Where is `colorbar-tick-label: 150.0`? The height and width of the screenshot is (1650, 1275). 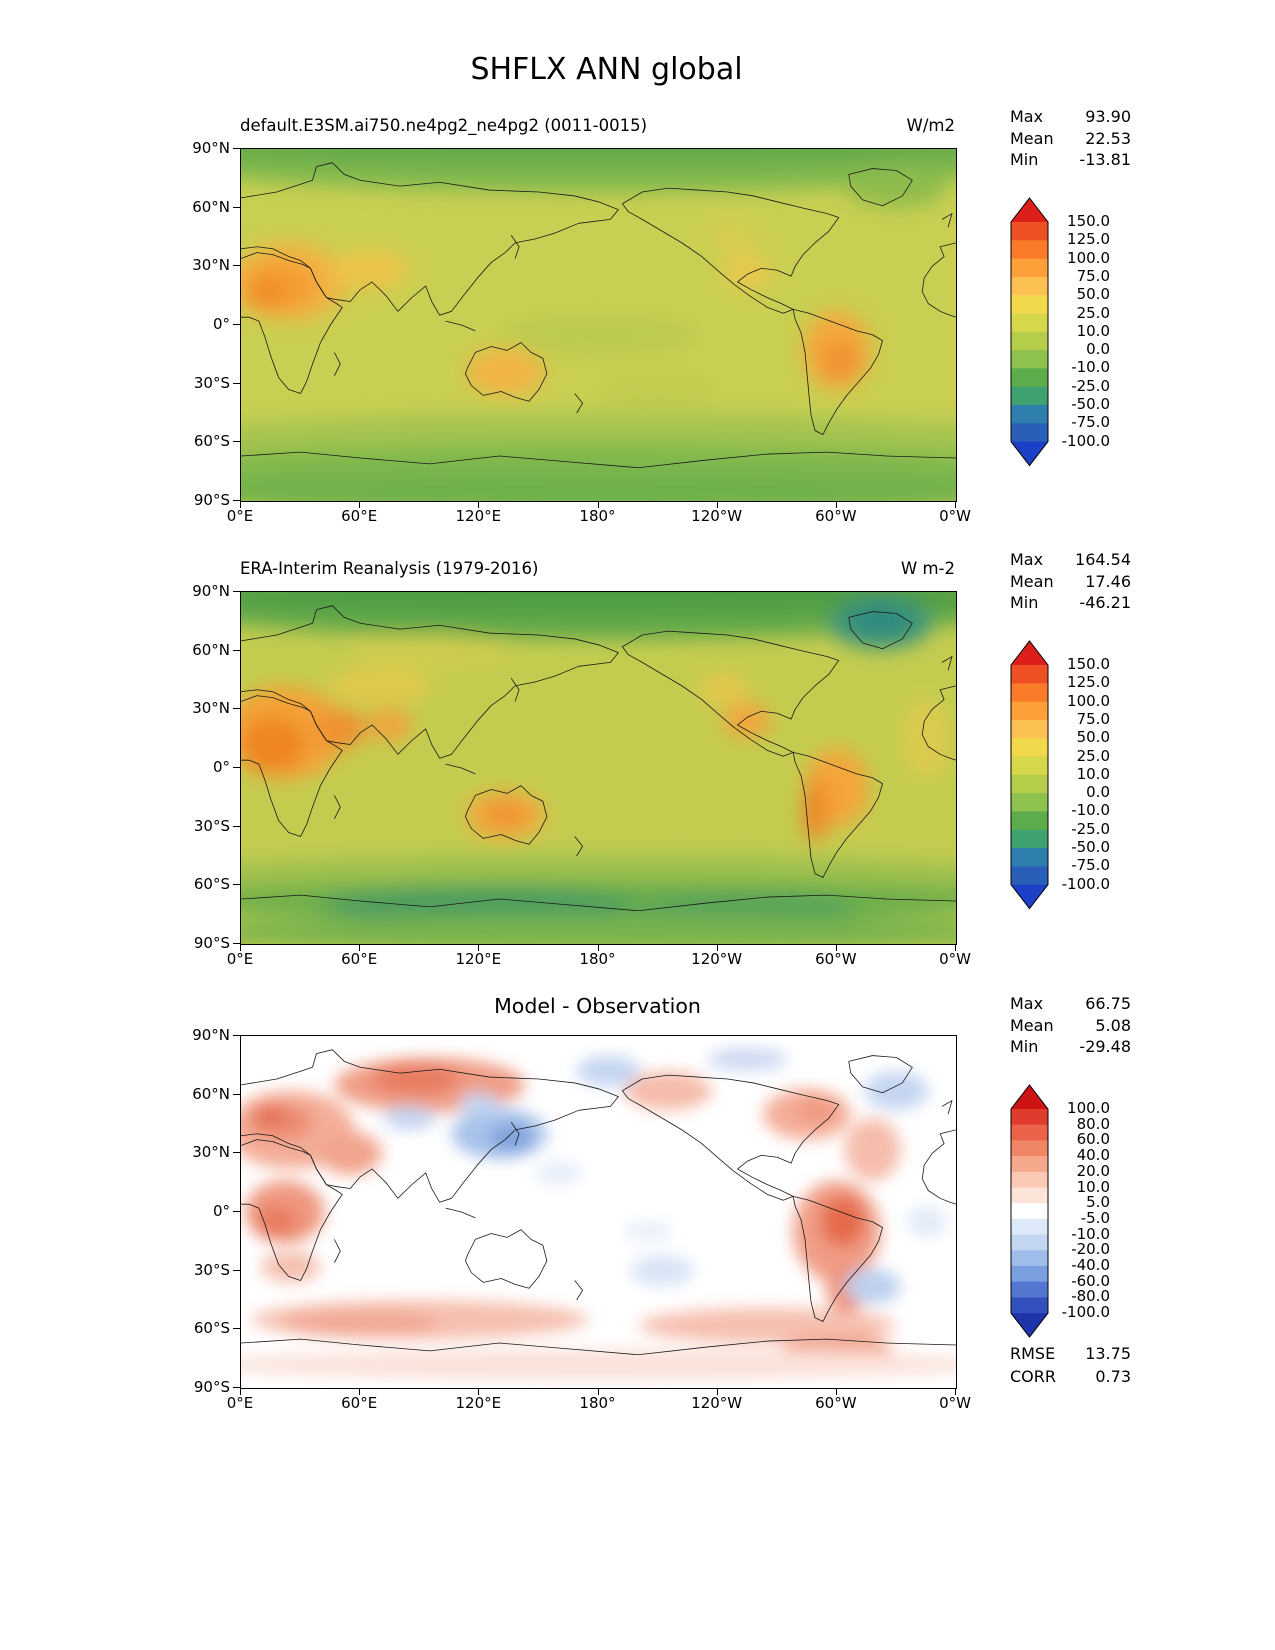 colorbar-tick-label: 150.0 is located at coordinates (1088, 664).